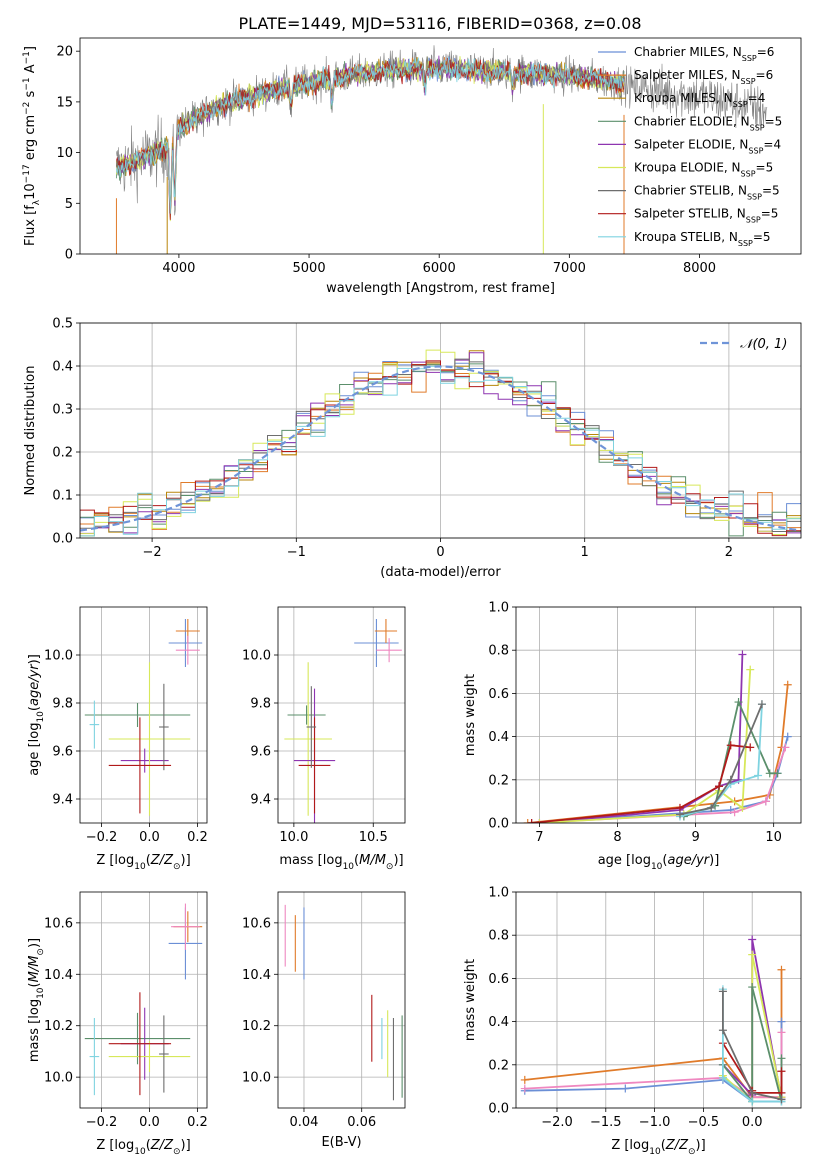  I want to click on legend-label-text: Salpeter ELODIE, N, so click(691, 144).